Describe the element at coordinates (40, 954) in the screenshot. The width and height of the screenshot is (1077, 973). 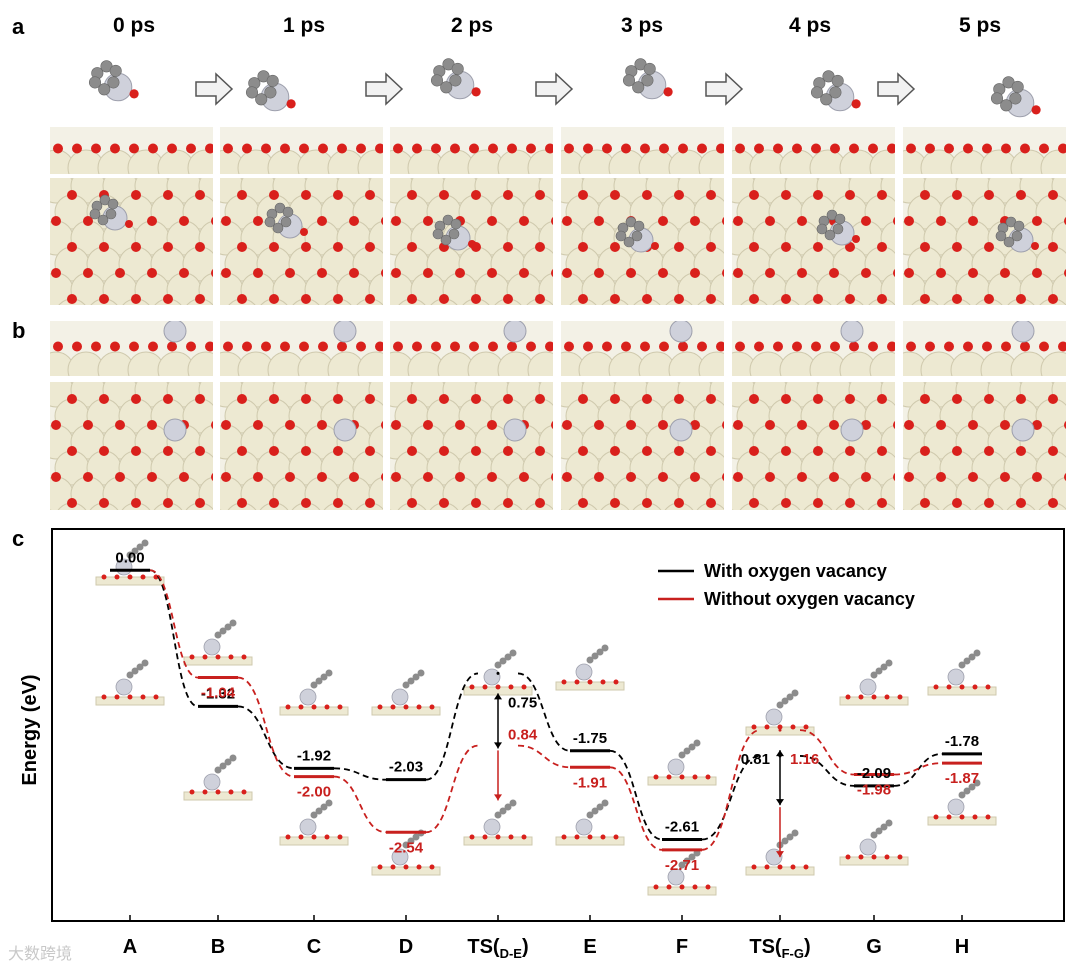
I see `watermark: 大数跨境` at that location.